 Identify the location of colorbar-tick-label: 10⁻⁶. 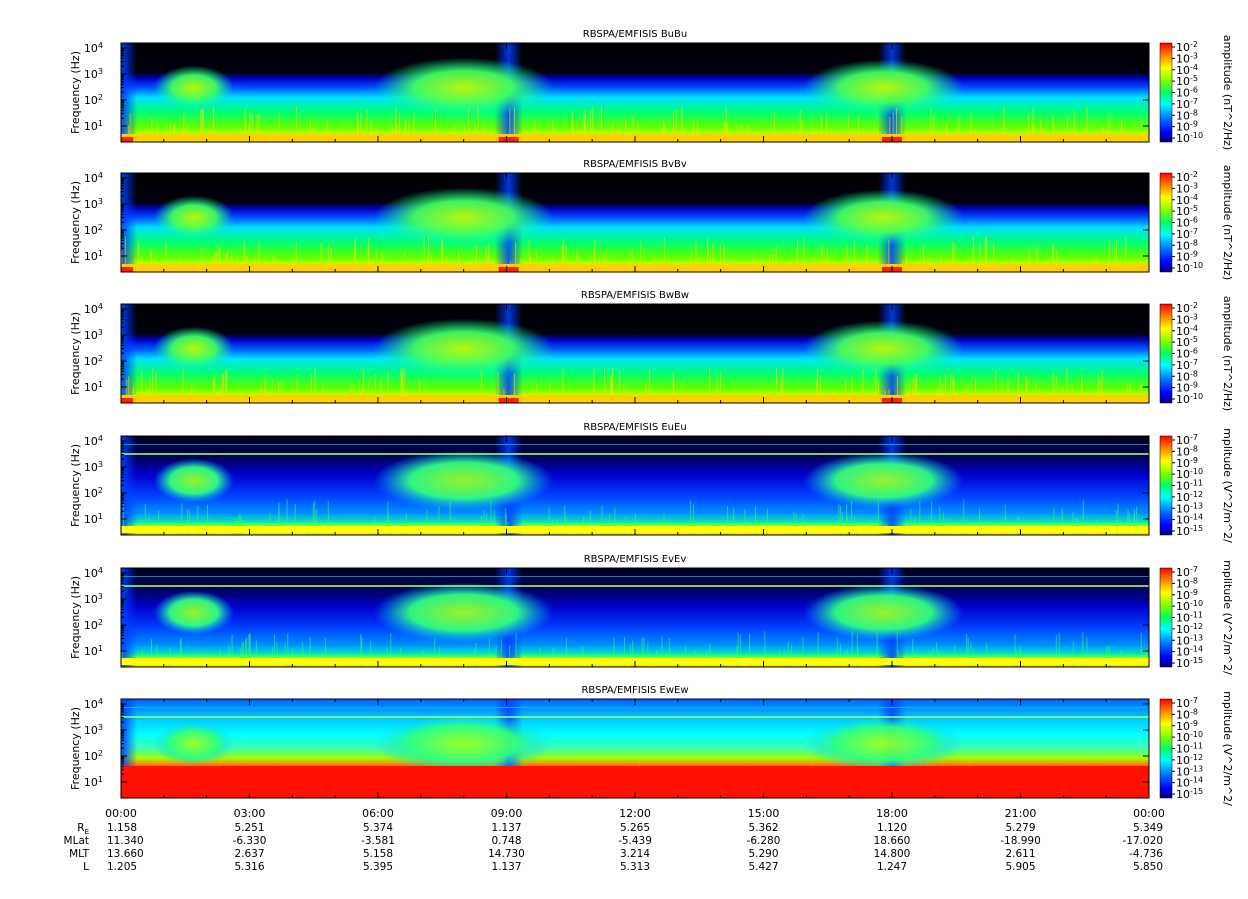
(1187, 93).